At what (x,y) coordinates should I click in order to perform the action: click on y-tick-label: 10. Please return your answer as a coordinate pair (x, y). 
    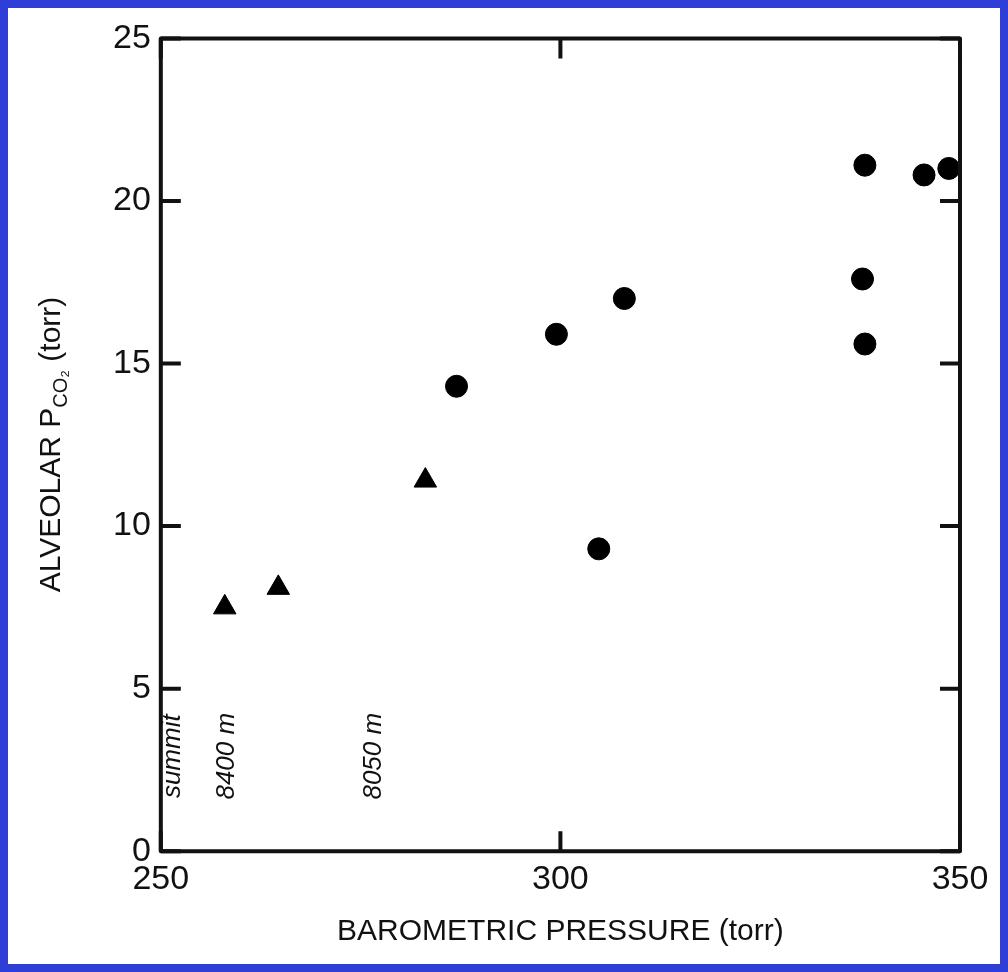
    Looking at the image, I should click on (131, 523).